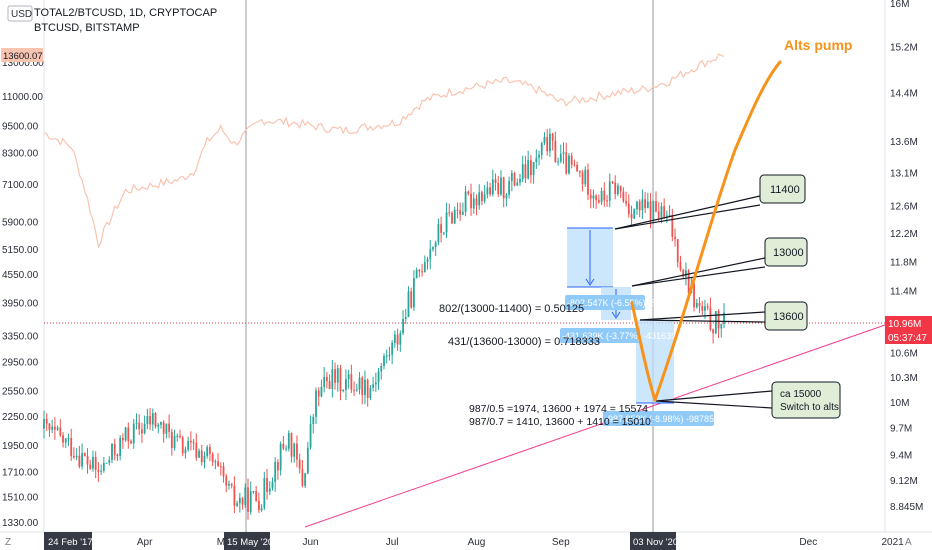  Describe the element at coordinates (20, 472) in the screenshot. I see `left-tick-label: 1710.00` at that location.